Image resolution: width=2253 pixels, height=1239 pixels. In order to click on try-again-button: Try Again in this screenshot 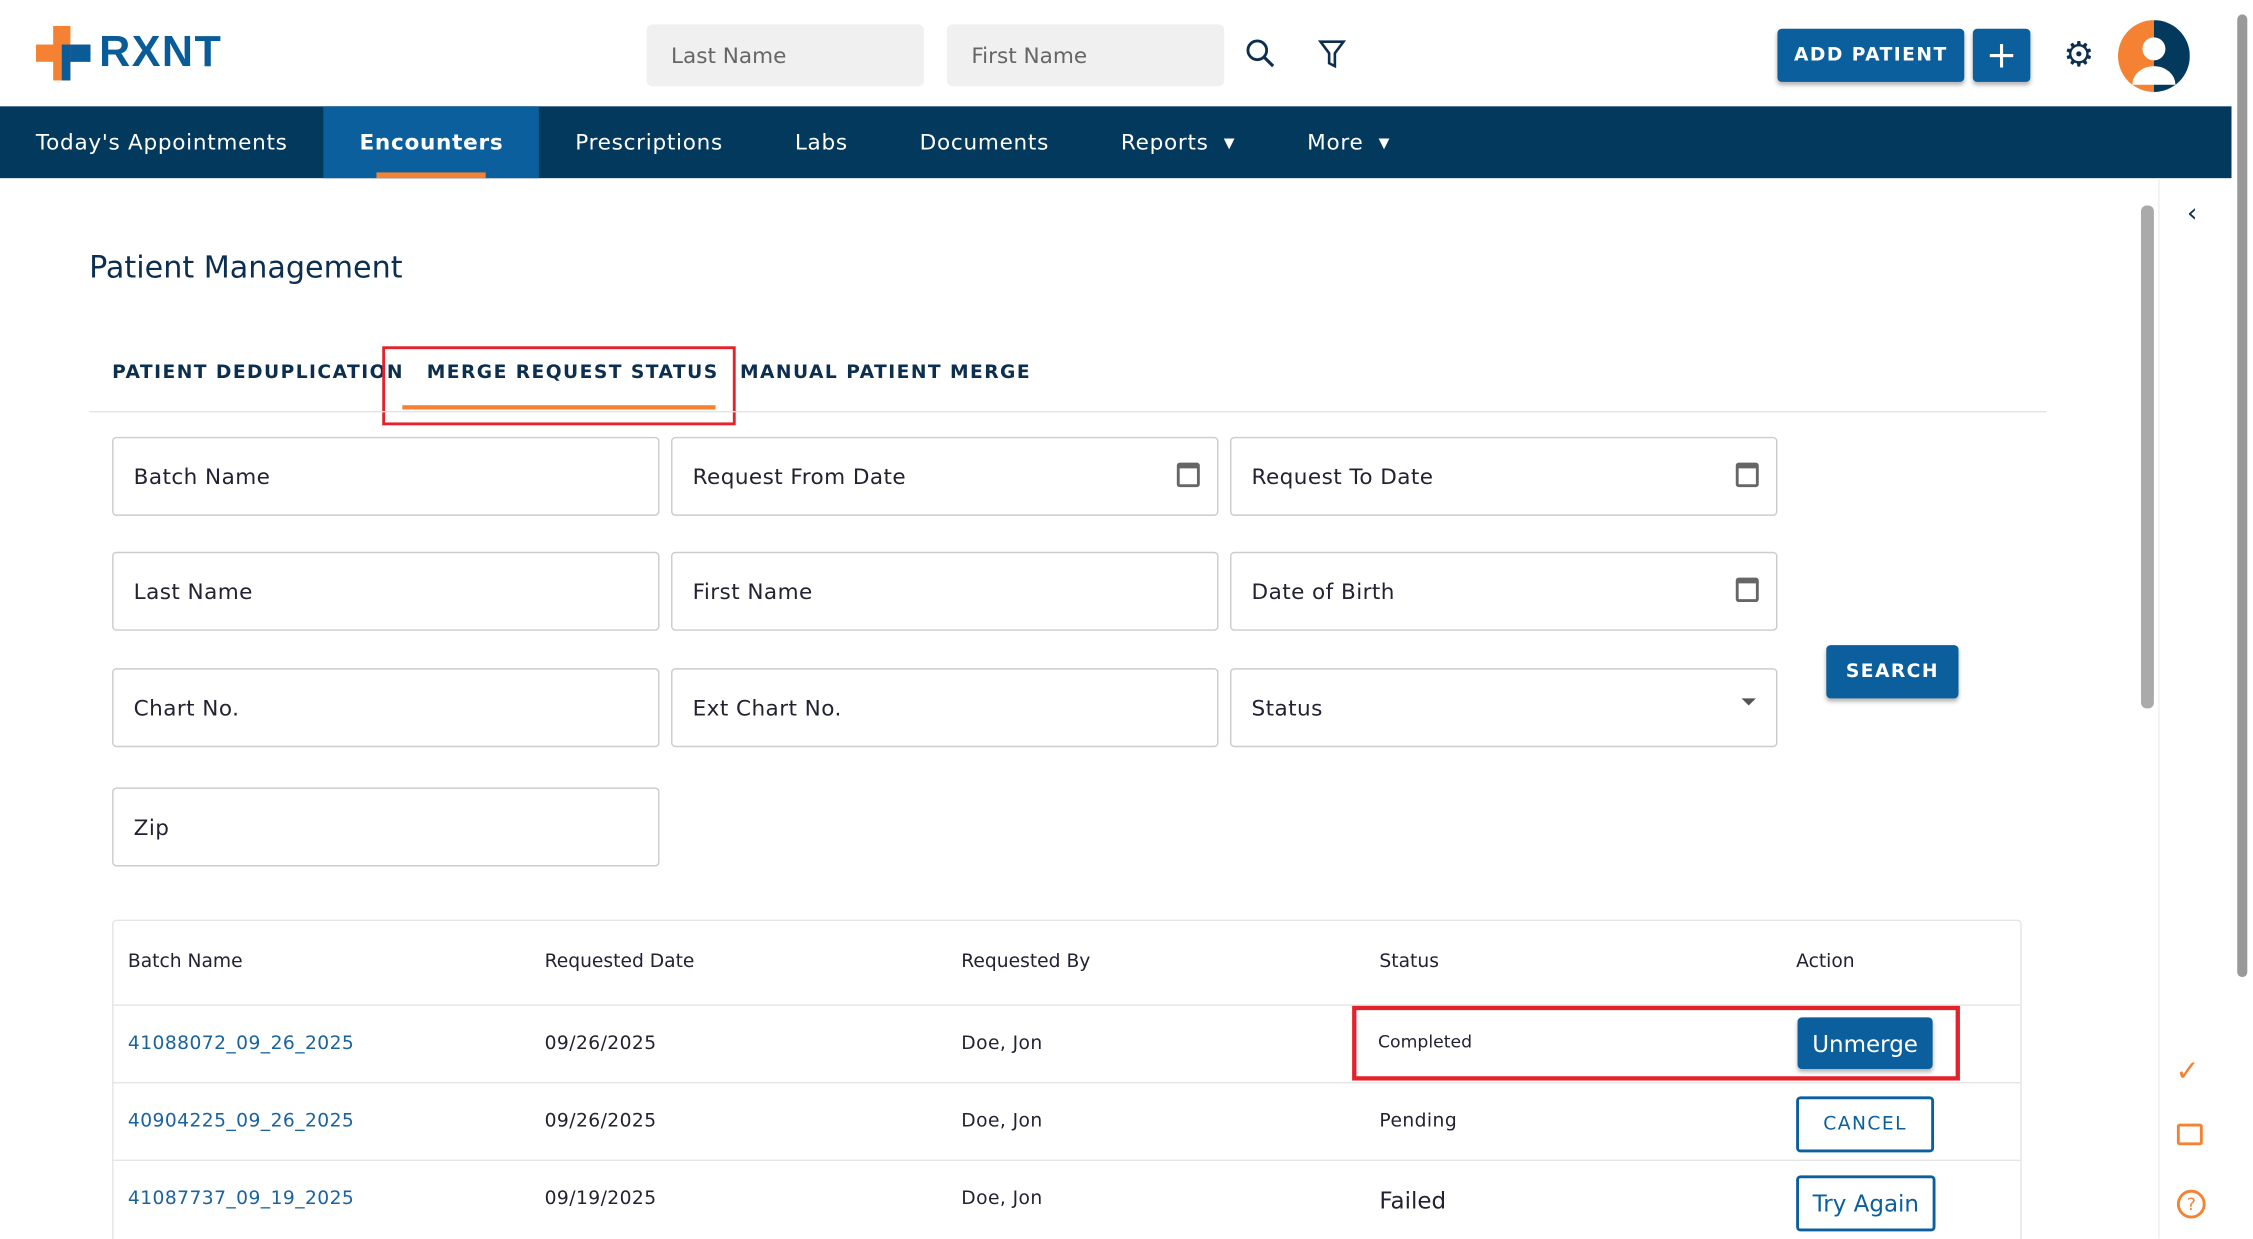, I will do `click(1866, 1203)`.